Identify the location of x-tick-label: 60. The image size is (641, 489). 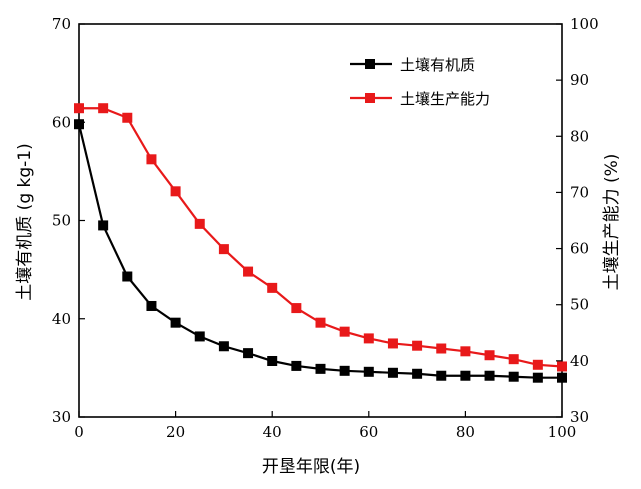
(368, 432).